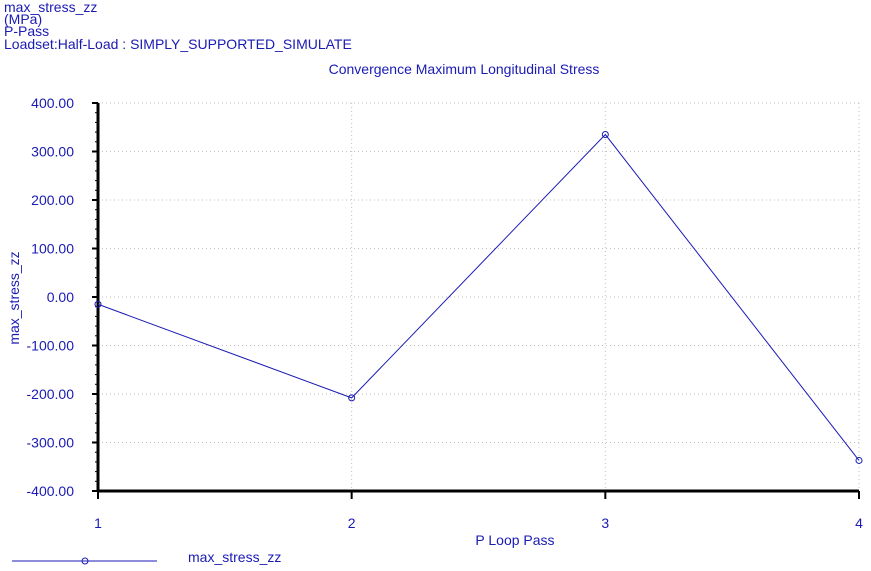  What do you see at coordinates (98, 523) in the screenshot?
I see `x-tick-label: 1` at bounding box center [98, 523].